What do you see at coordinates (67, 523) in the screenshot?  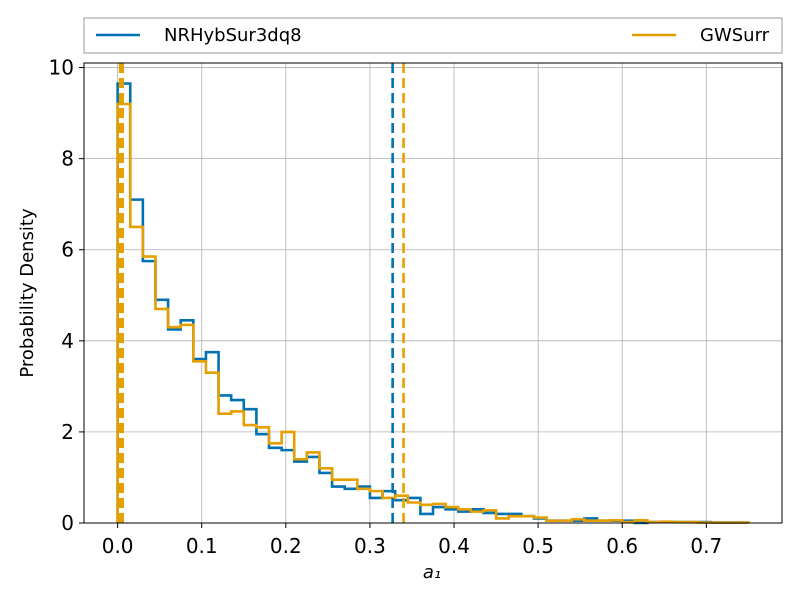 I see `y-tick-label: 0` at bounding box center [67, 523].